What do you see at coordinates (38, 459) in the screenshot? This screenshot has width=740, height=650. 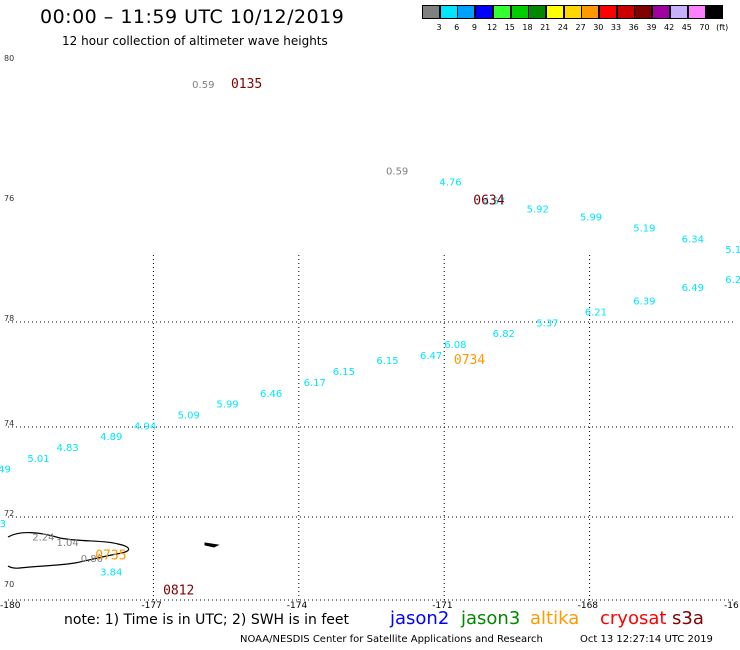 I see `wave-height-value: 5.01` at bounding box center [38, 459].